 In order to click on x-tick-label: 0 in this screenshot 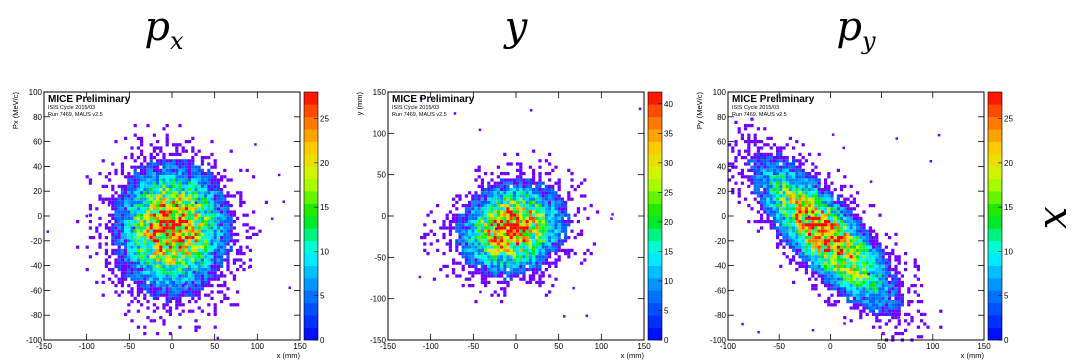, I will do `click(830, 346)`.